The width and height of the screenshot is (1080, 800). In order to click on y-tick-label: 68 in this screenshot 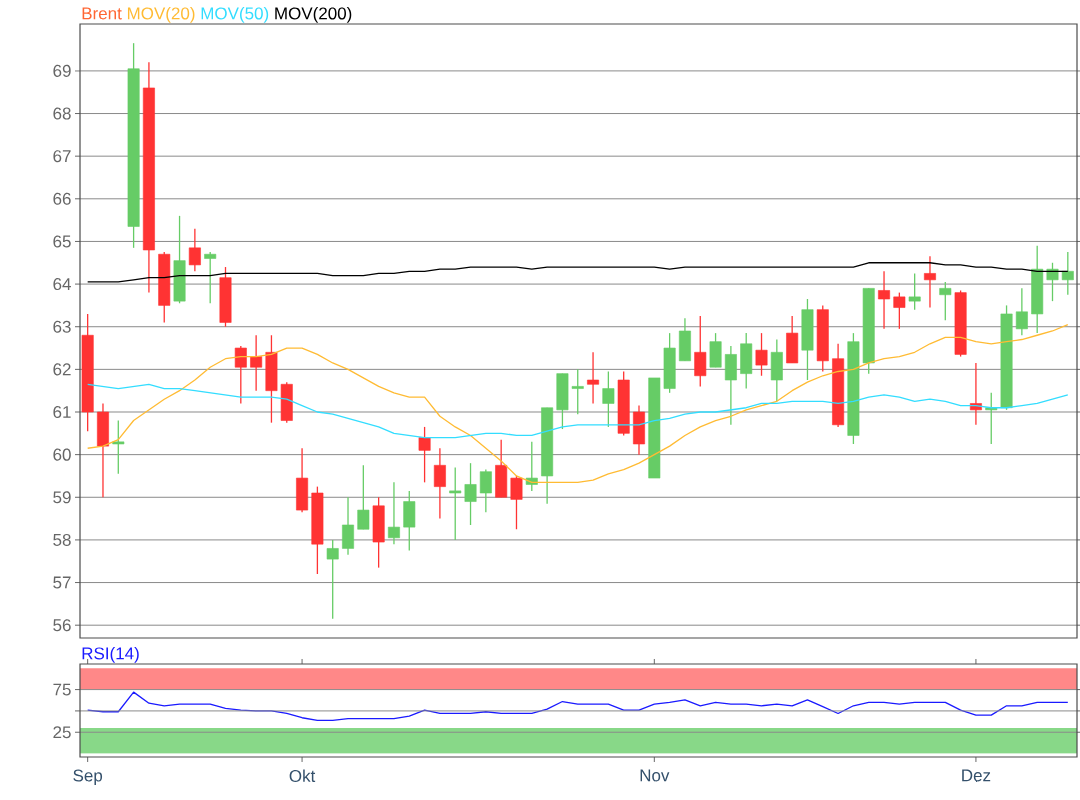, I will do `click(62, 113)`.